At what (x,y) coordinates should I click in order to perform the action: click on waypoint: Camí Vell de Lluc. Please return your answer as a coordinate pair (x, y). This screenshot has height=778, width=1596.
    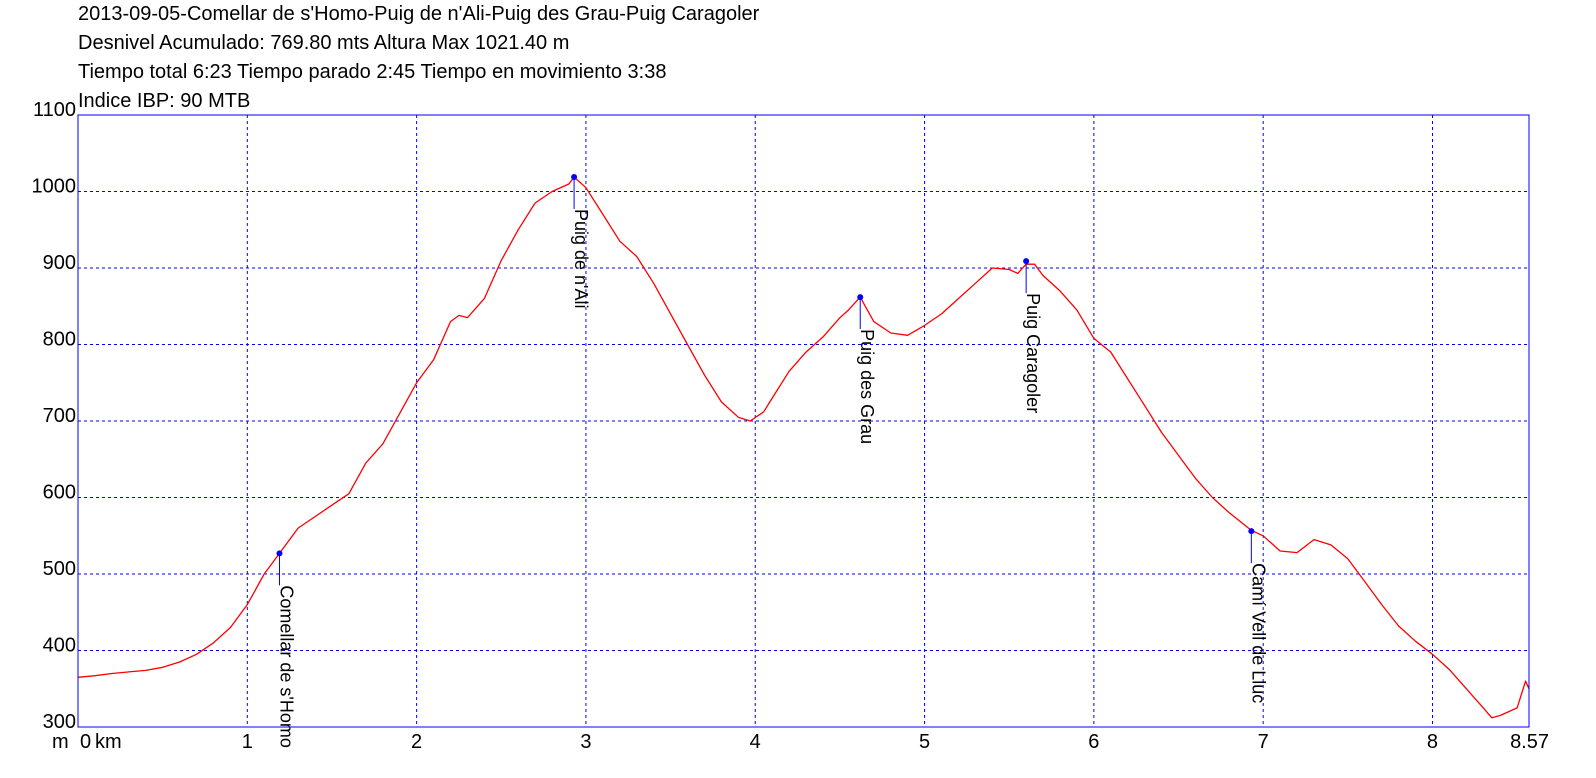
    Looking at the image, I should click on (1258, 615).